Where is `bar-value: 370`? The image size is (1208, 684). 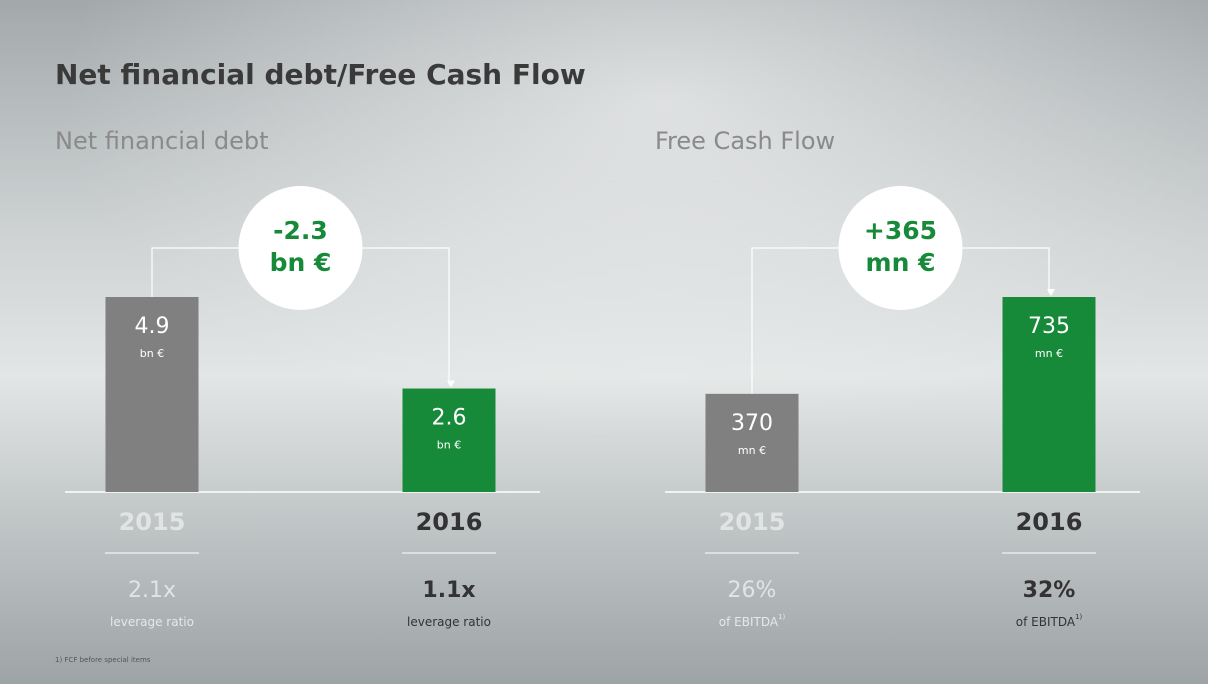 bar-value: 370 is located at coordinates (752, 423).